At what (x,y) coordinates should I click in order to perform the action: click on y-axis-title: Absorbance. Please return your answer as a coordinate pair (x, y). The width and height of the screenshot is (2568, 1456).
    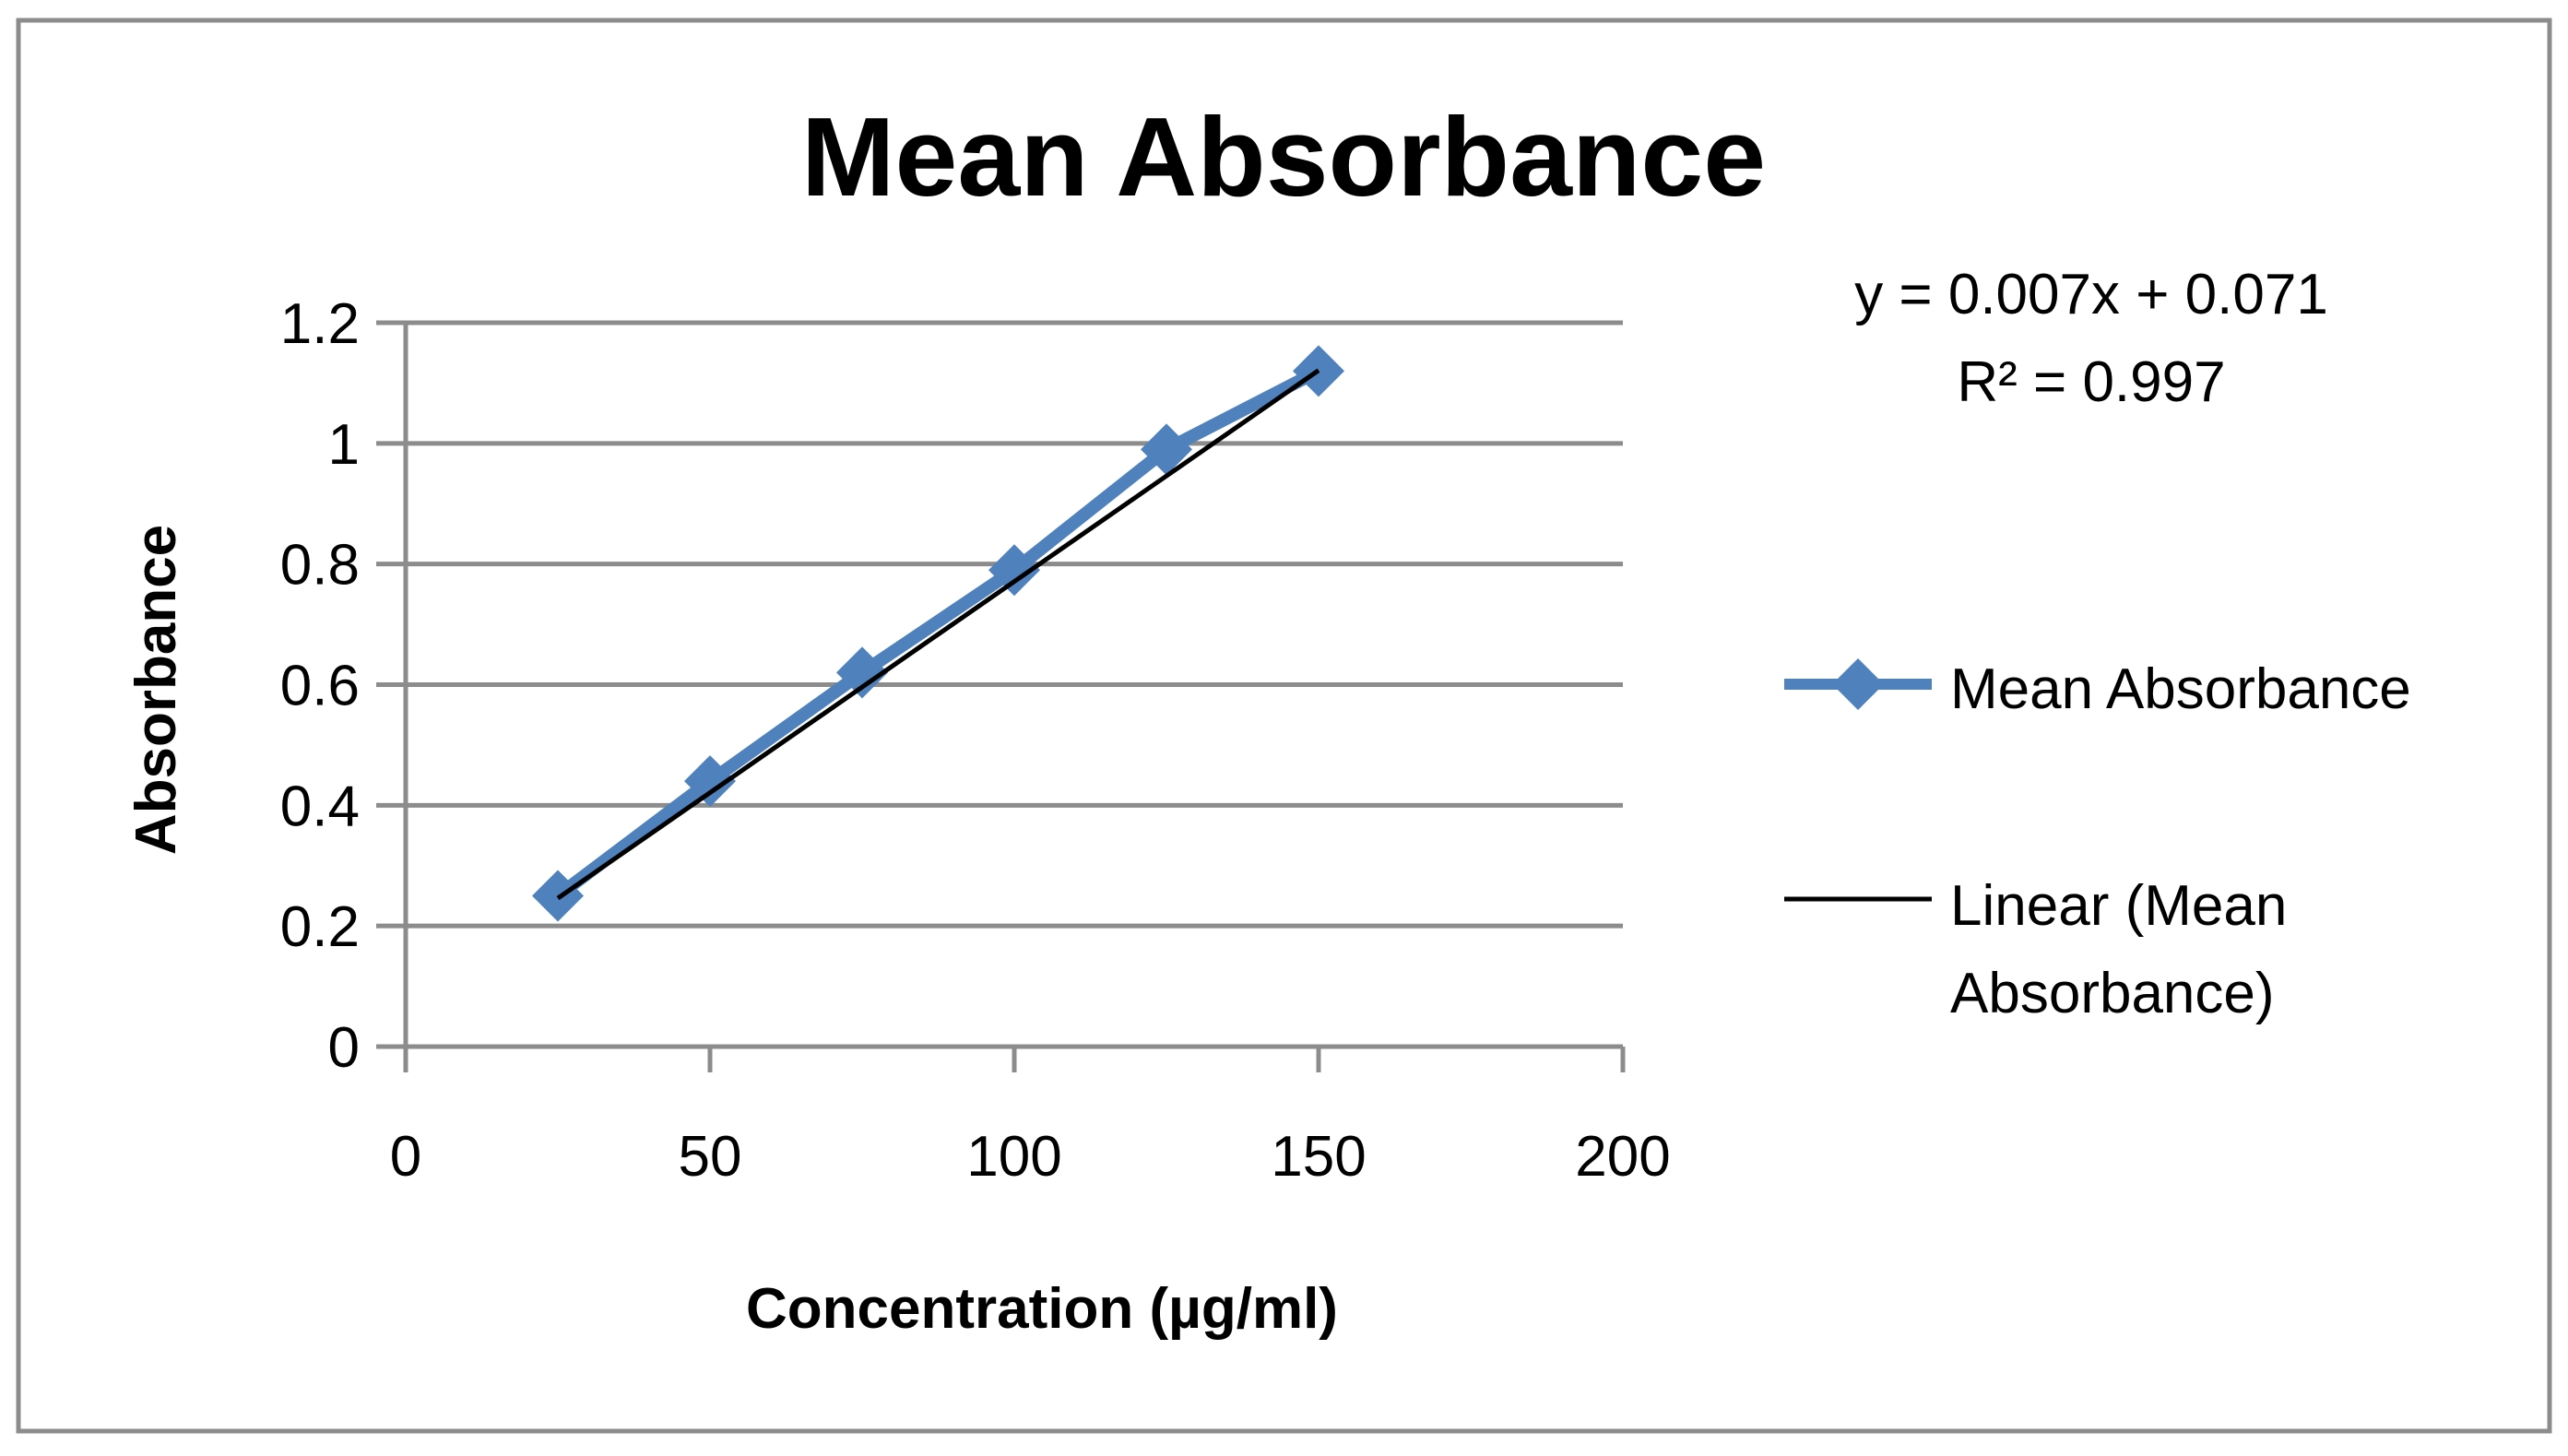
    Looking at the image, I should click on (156, 690).